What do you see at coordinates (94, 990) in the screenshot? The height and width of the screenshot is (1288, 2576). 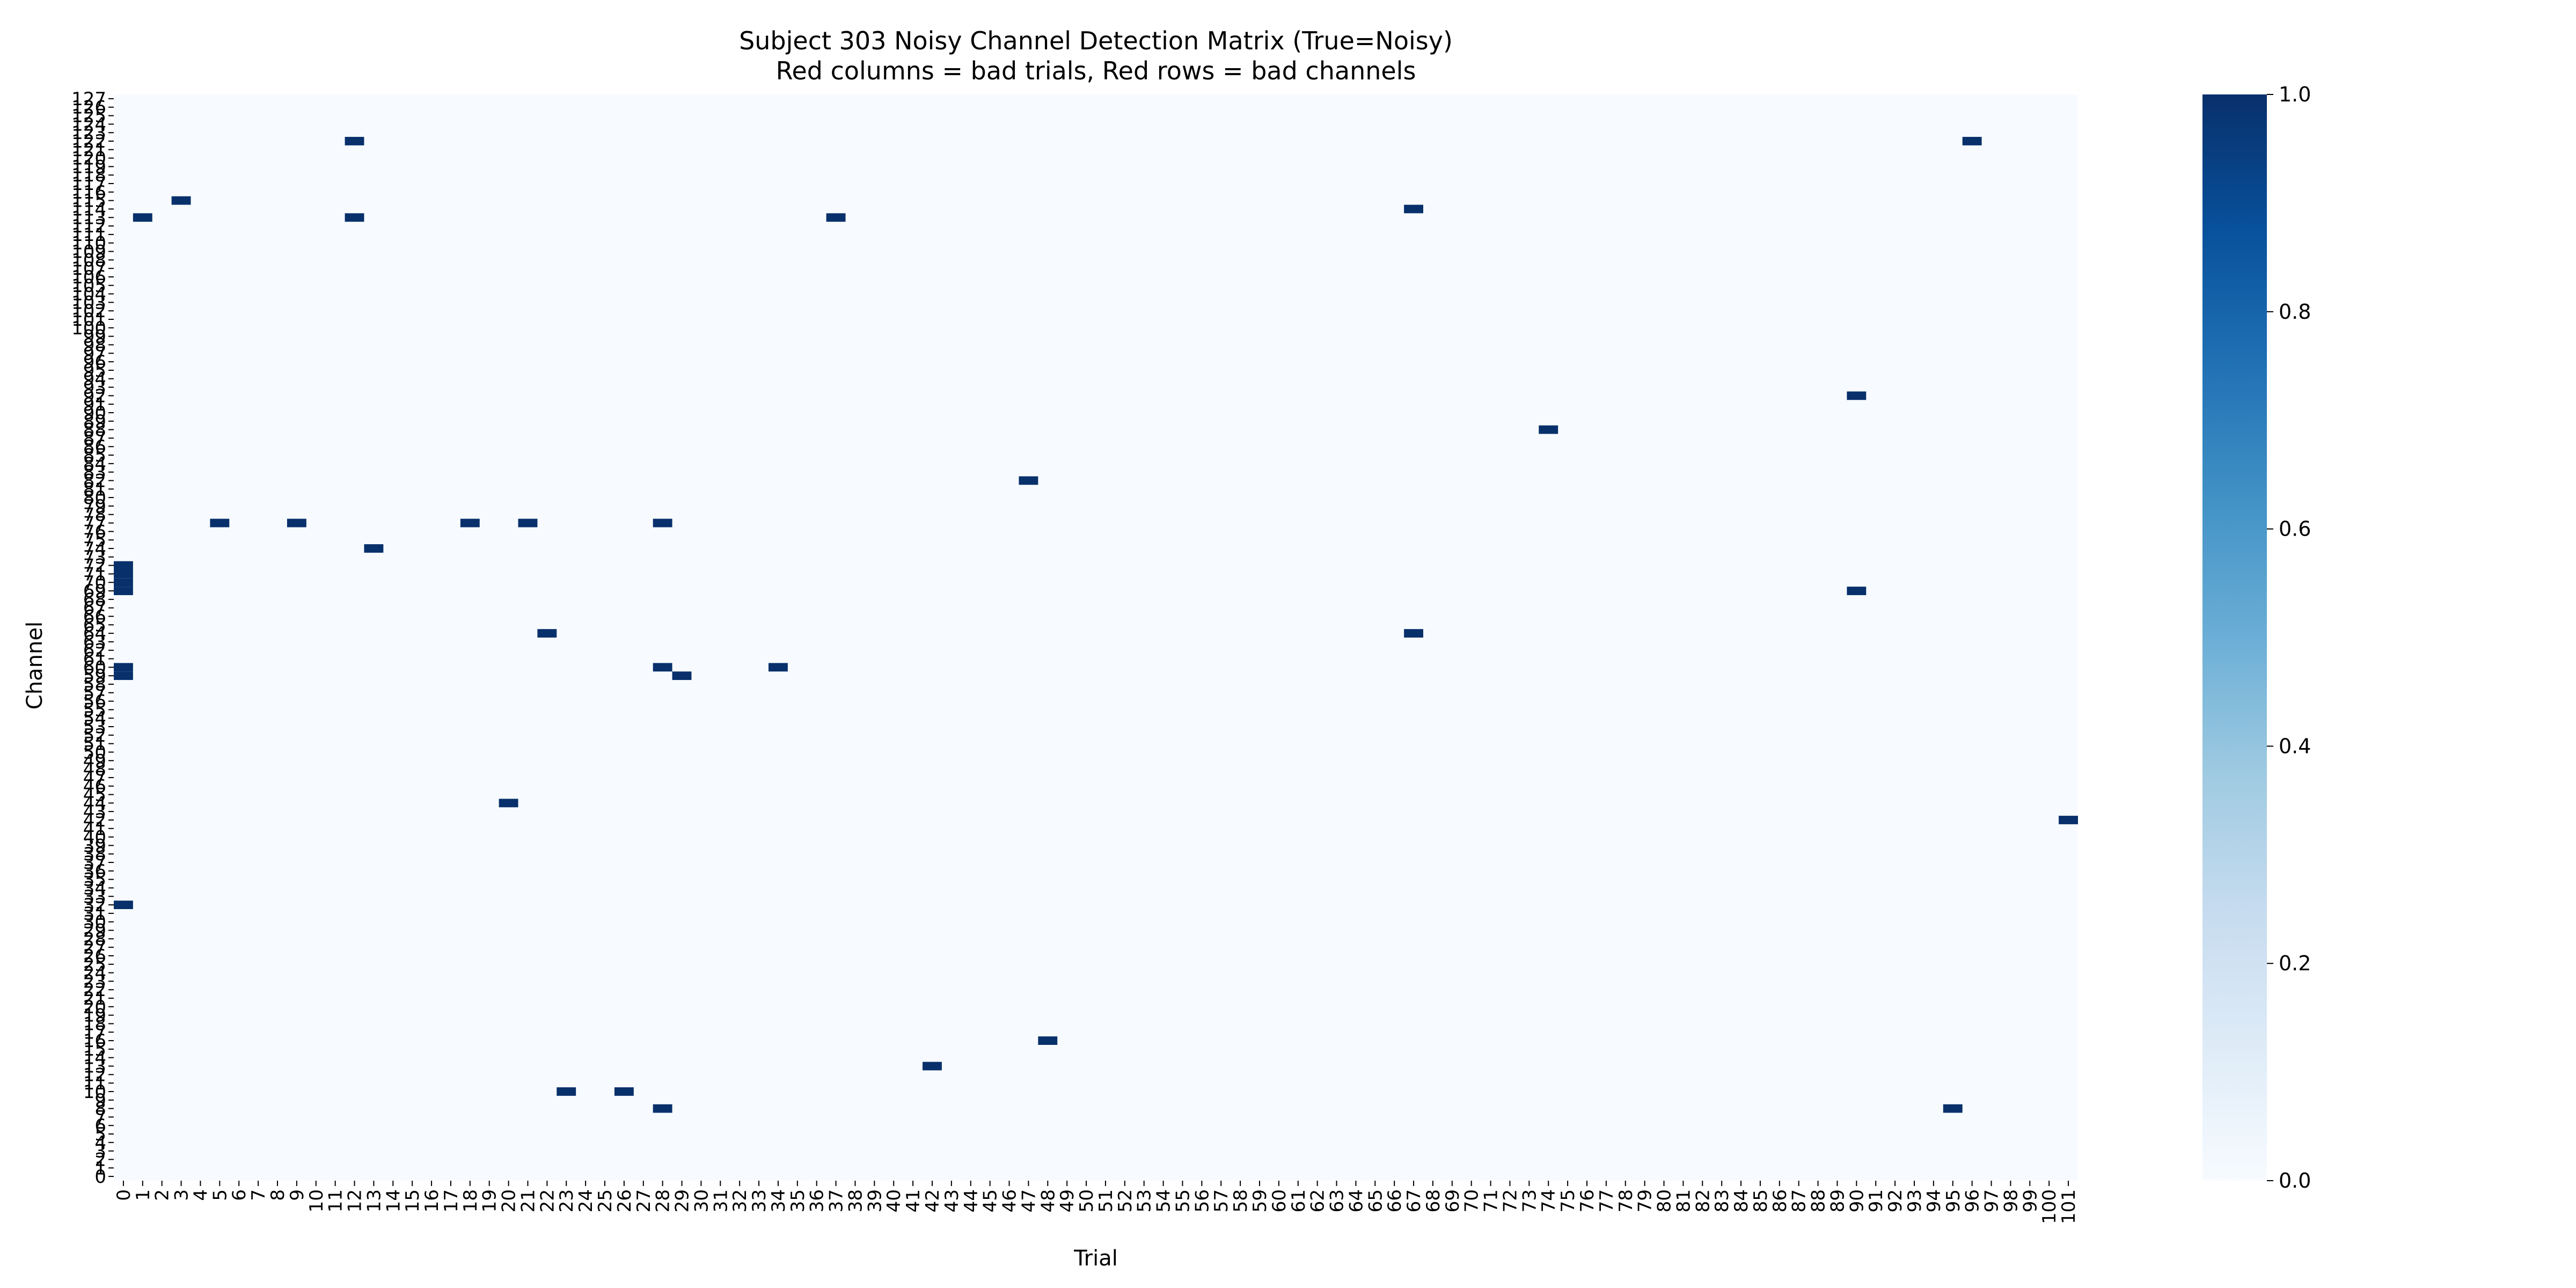 I see `y-tick-label: 22` at bounding box center [94, 990].